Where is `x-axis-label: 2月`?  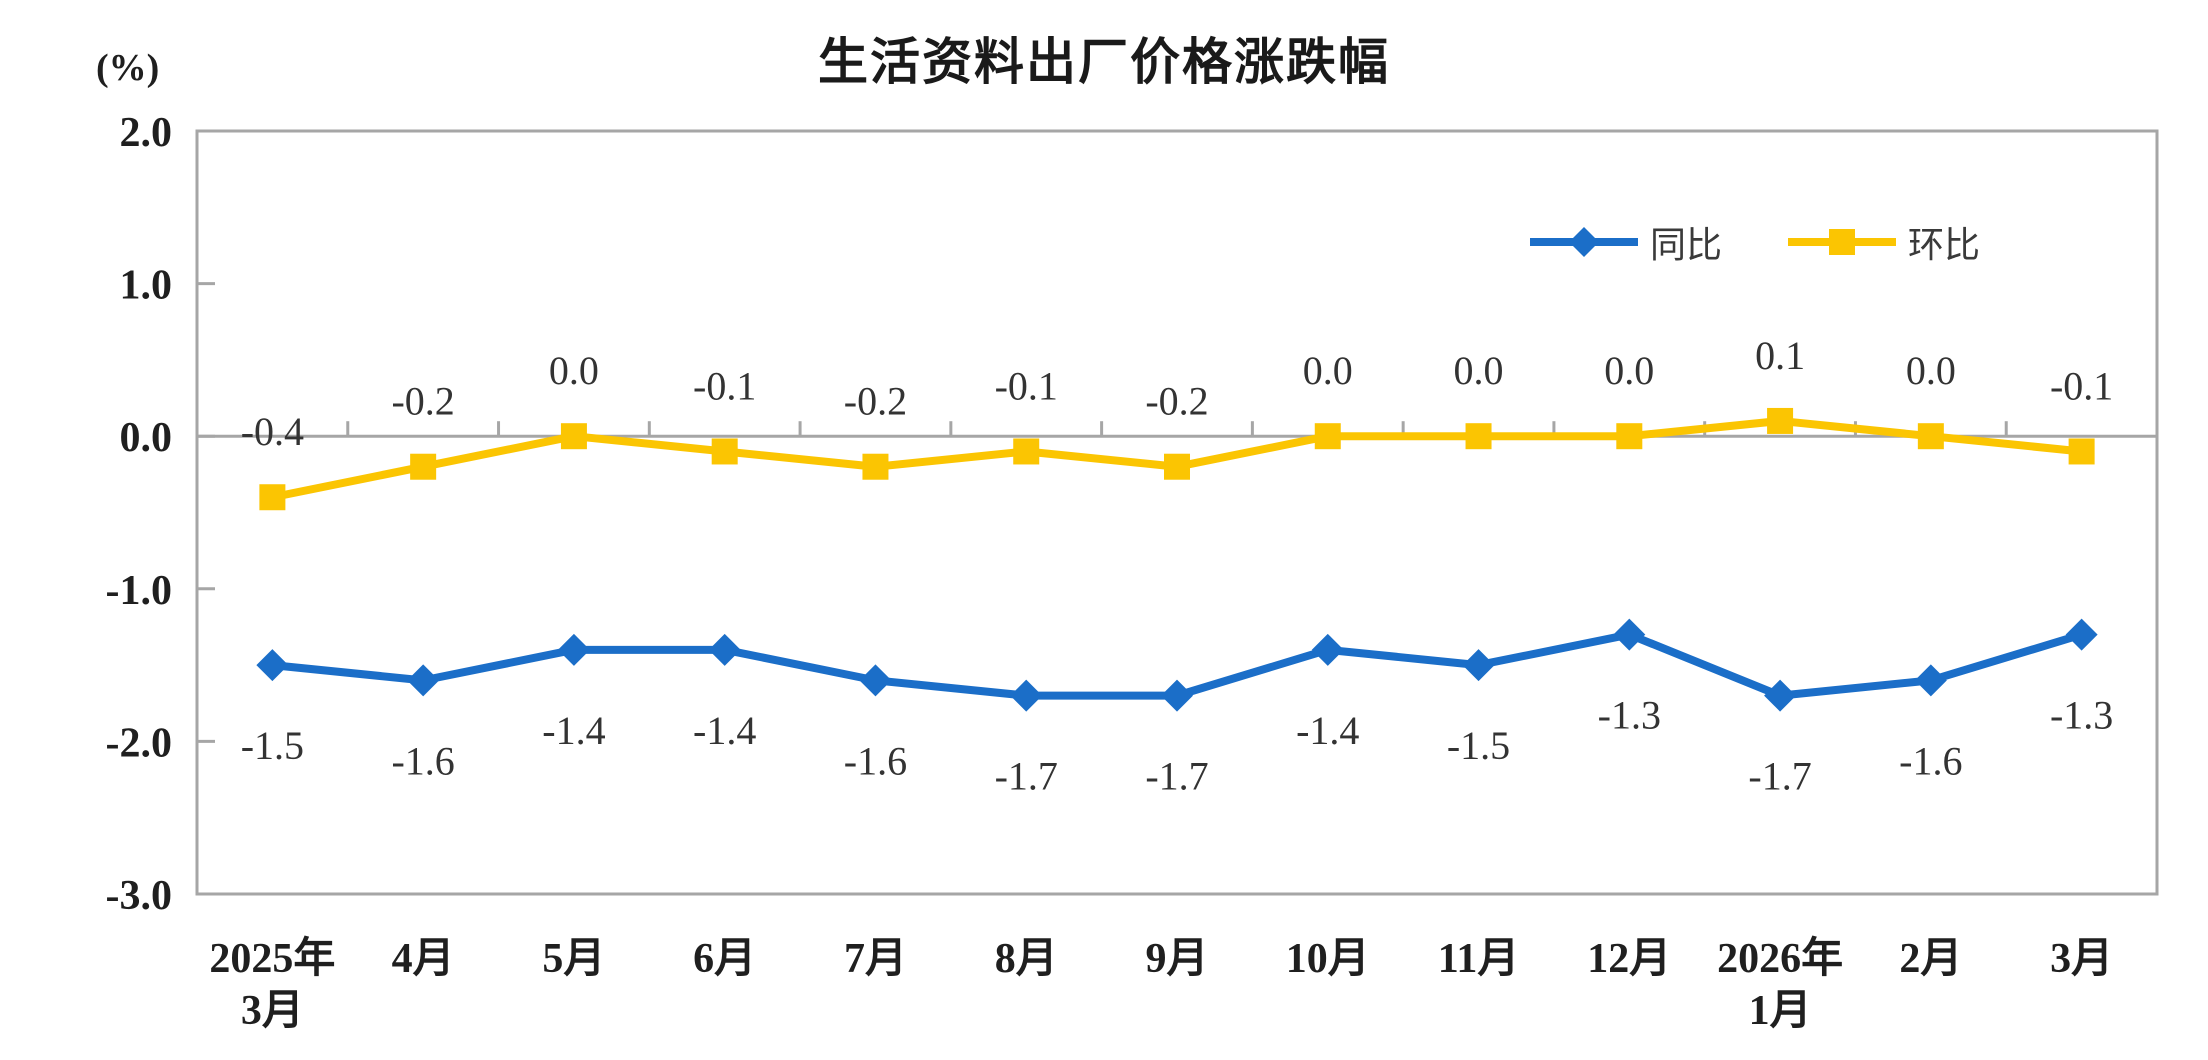 x-axis-label: 2月 is located at coordinates (1930, 959).